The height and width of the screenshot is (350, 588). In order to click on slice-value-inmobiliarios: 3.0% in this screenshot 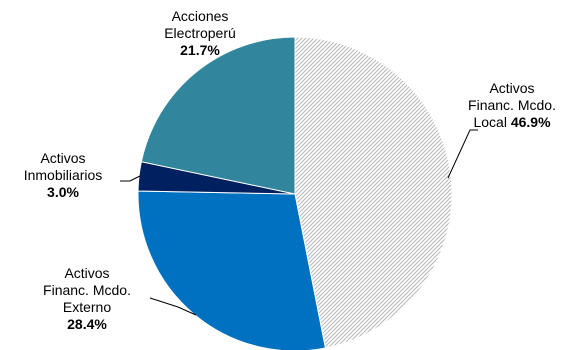, I will do `click(63, 192)`.